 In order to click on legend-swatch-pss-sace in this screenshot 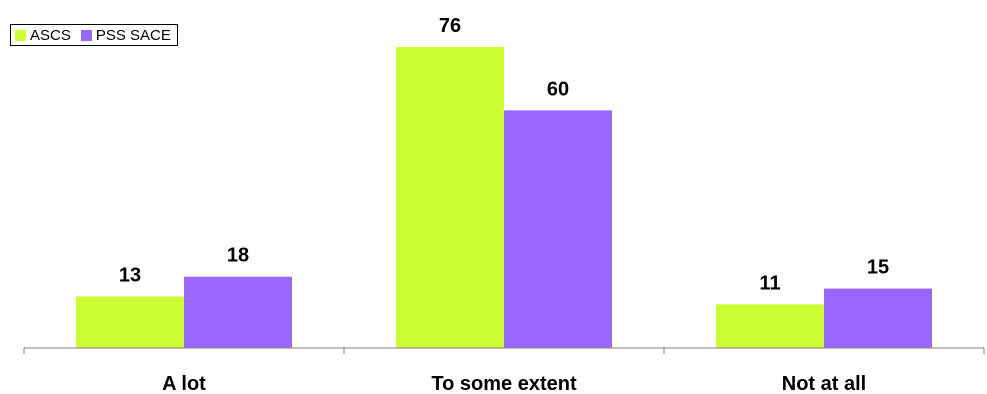, I will do `click(86, 35)`.